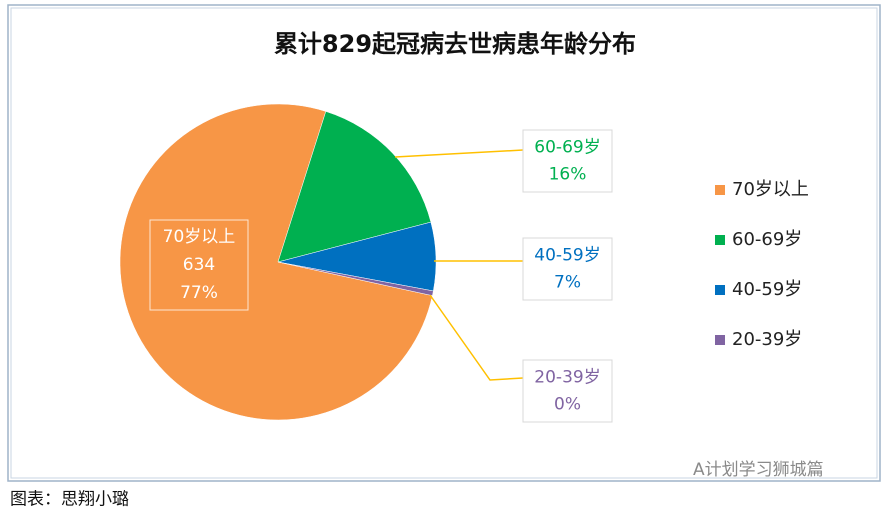 This screenshot has height=518, width=889. I want to click on chart-title: 累计829起冠病去世病患年龄分布, so click(455, 44).